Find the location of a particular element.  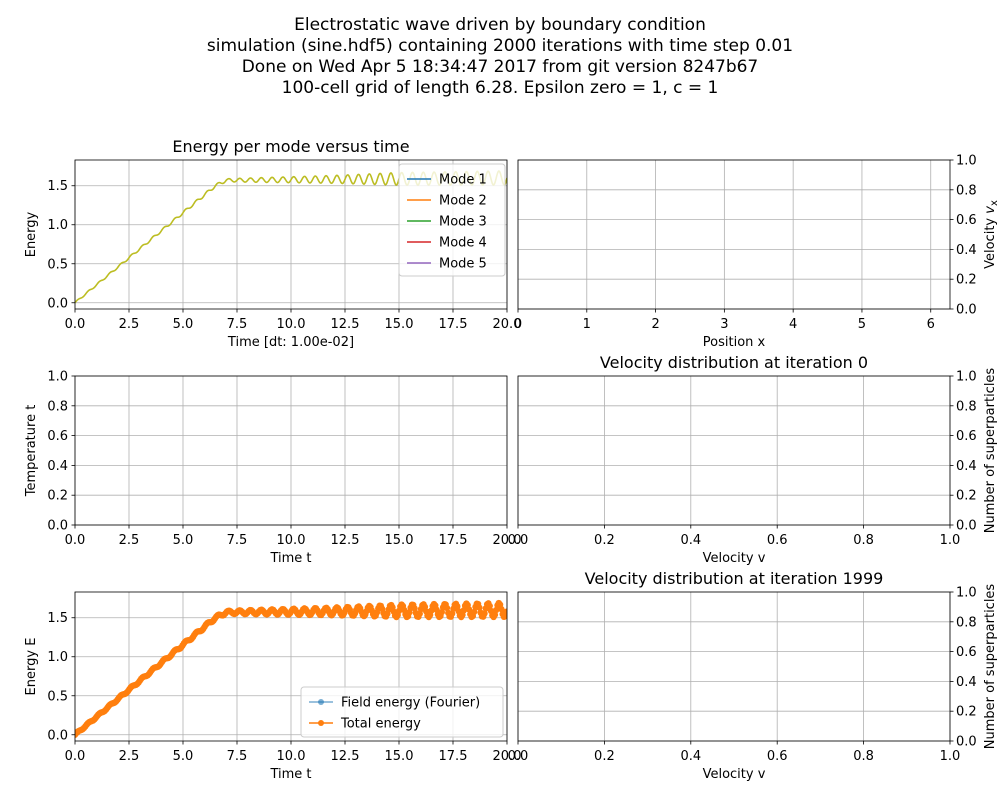

x-tick-label: 7.5 is located at coordinates (237, 324).